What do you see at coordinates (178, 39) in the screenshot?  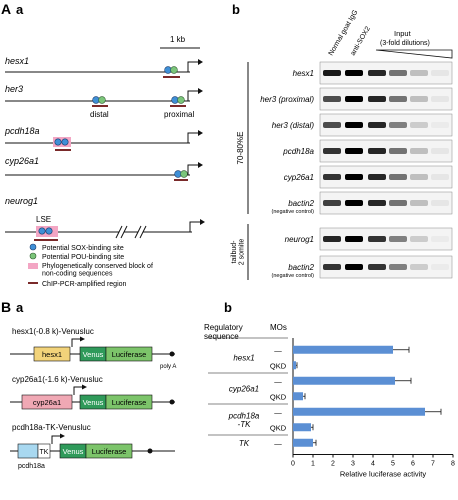 I see `scale-label: 1 kb` at bounding box center [178, 39].